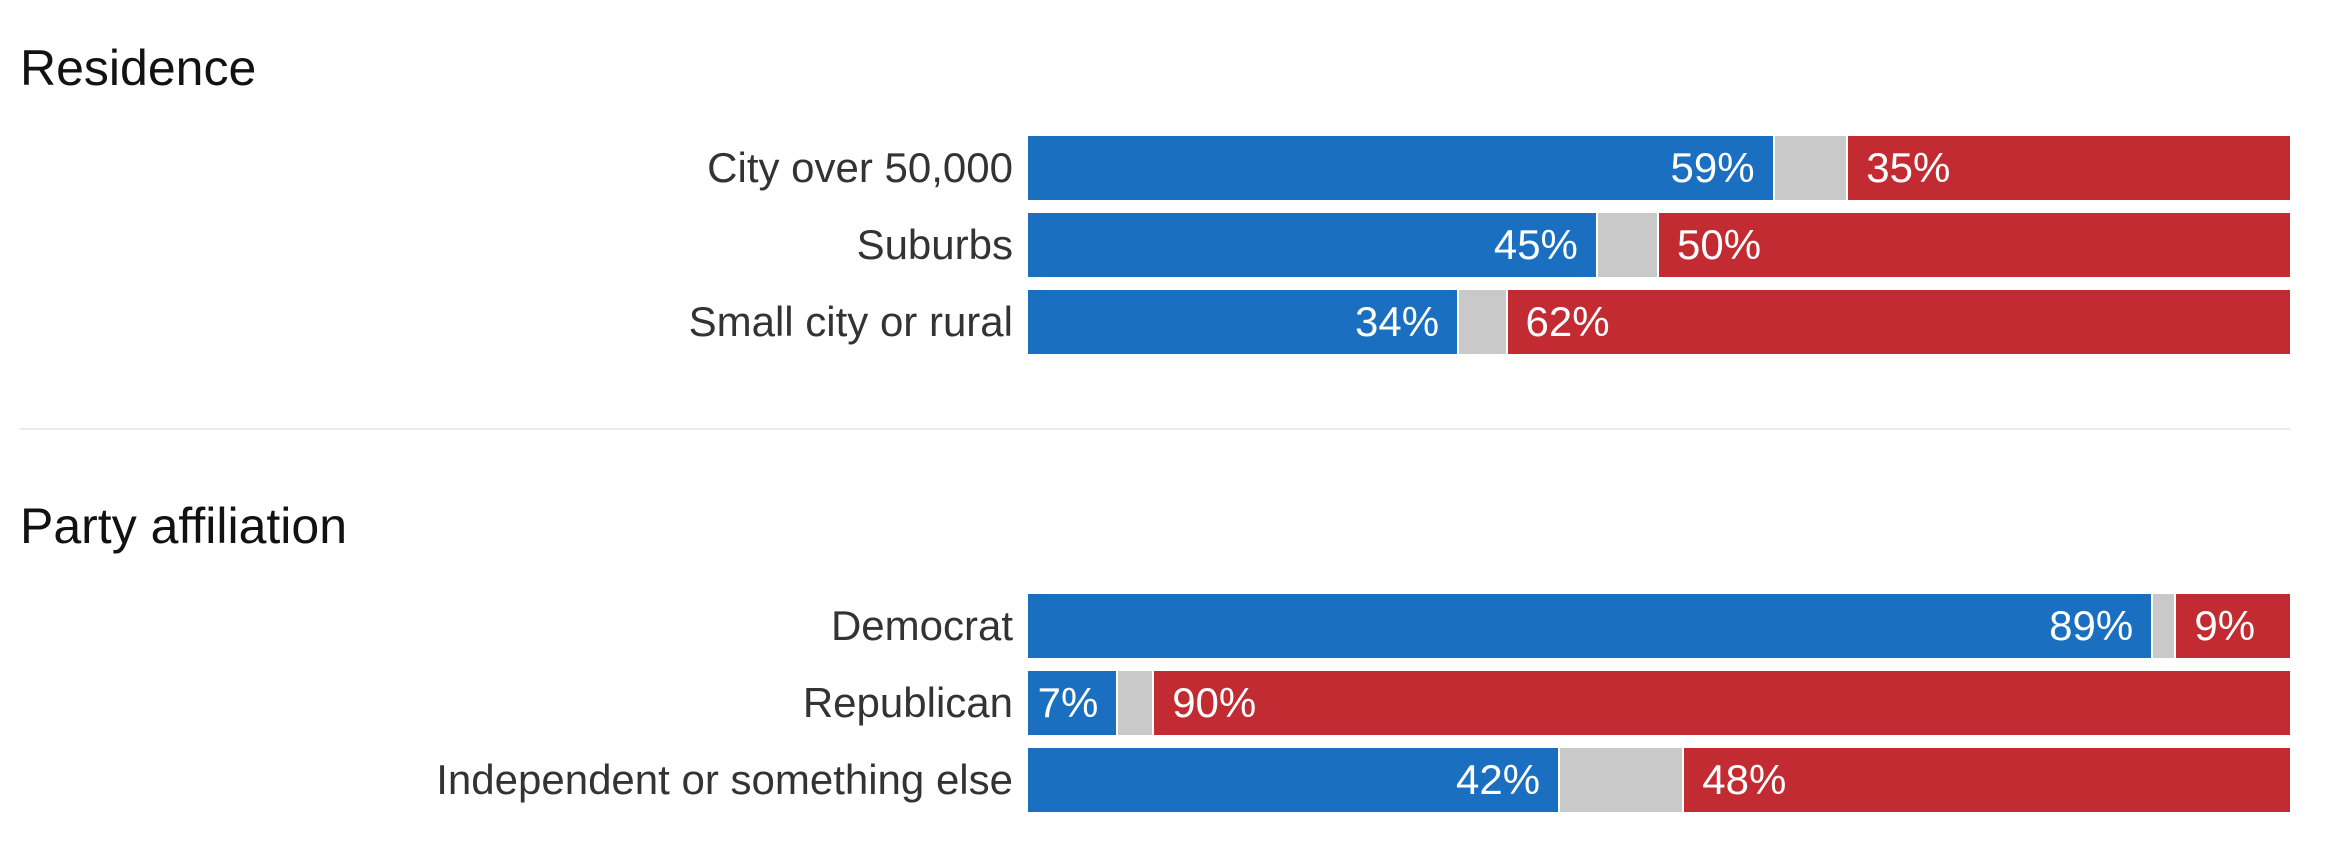 Image resolution: width=2326 pixels, height=866 pixels. What do you see at coordinates (1567, 321) in the screenshot?
I see `republican-value-label: 62%` at bounding box center [1567, 321].